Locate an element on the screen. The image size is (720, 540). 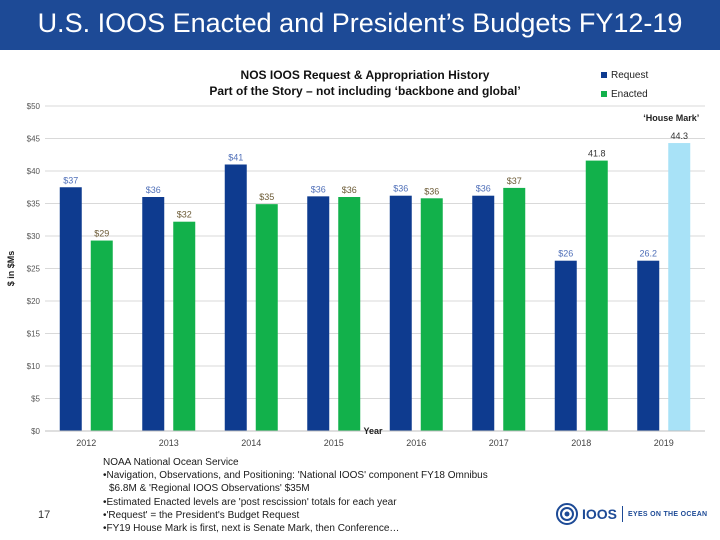
x-tick-label: 2017 is located at coordinates (499, 443).